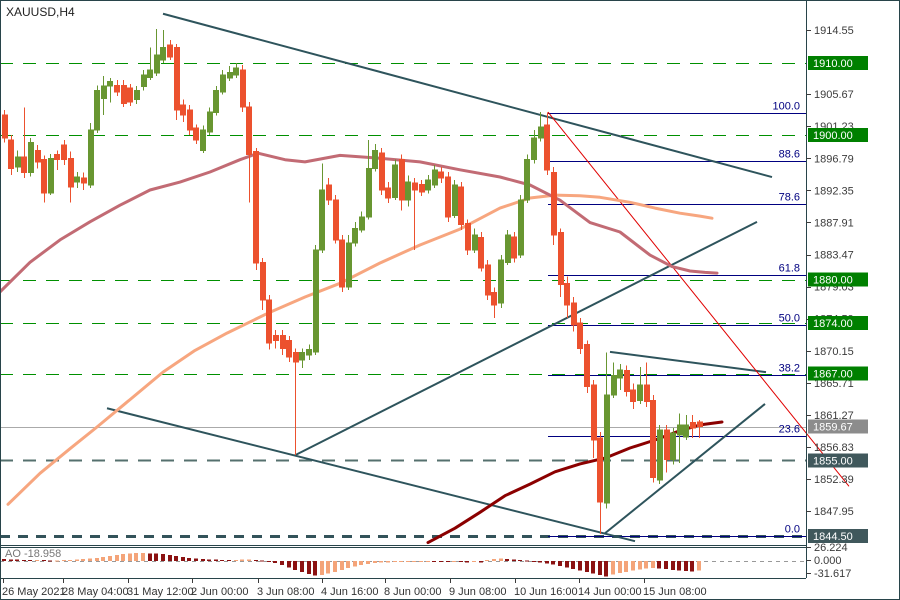 This screenshot has height=600, width=900. I want to click on price-badge-label: 1855.00, so click(833, 461).